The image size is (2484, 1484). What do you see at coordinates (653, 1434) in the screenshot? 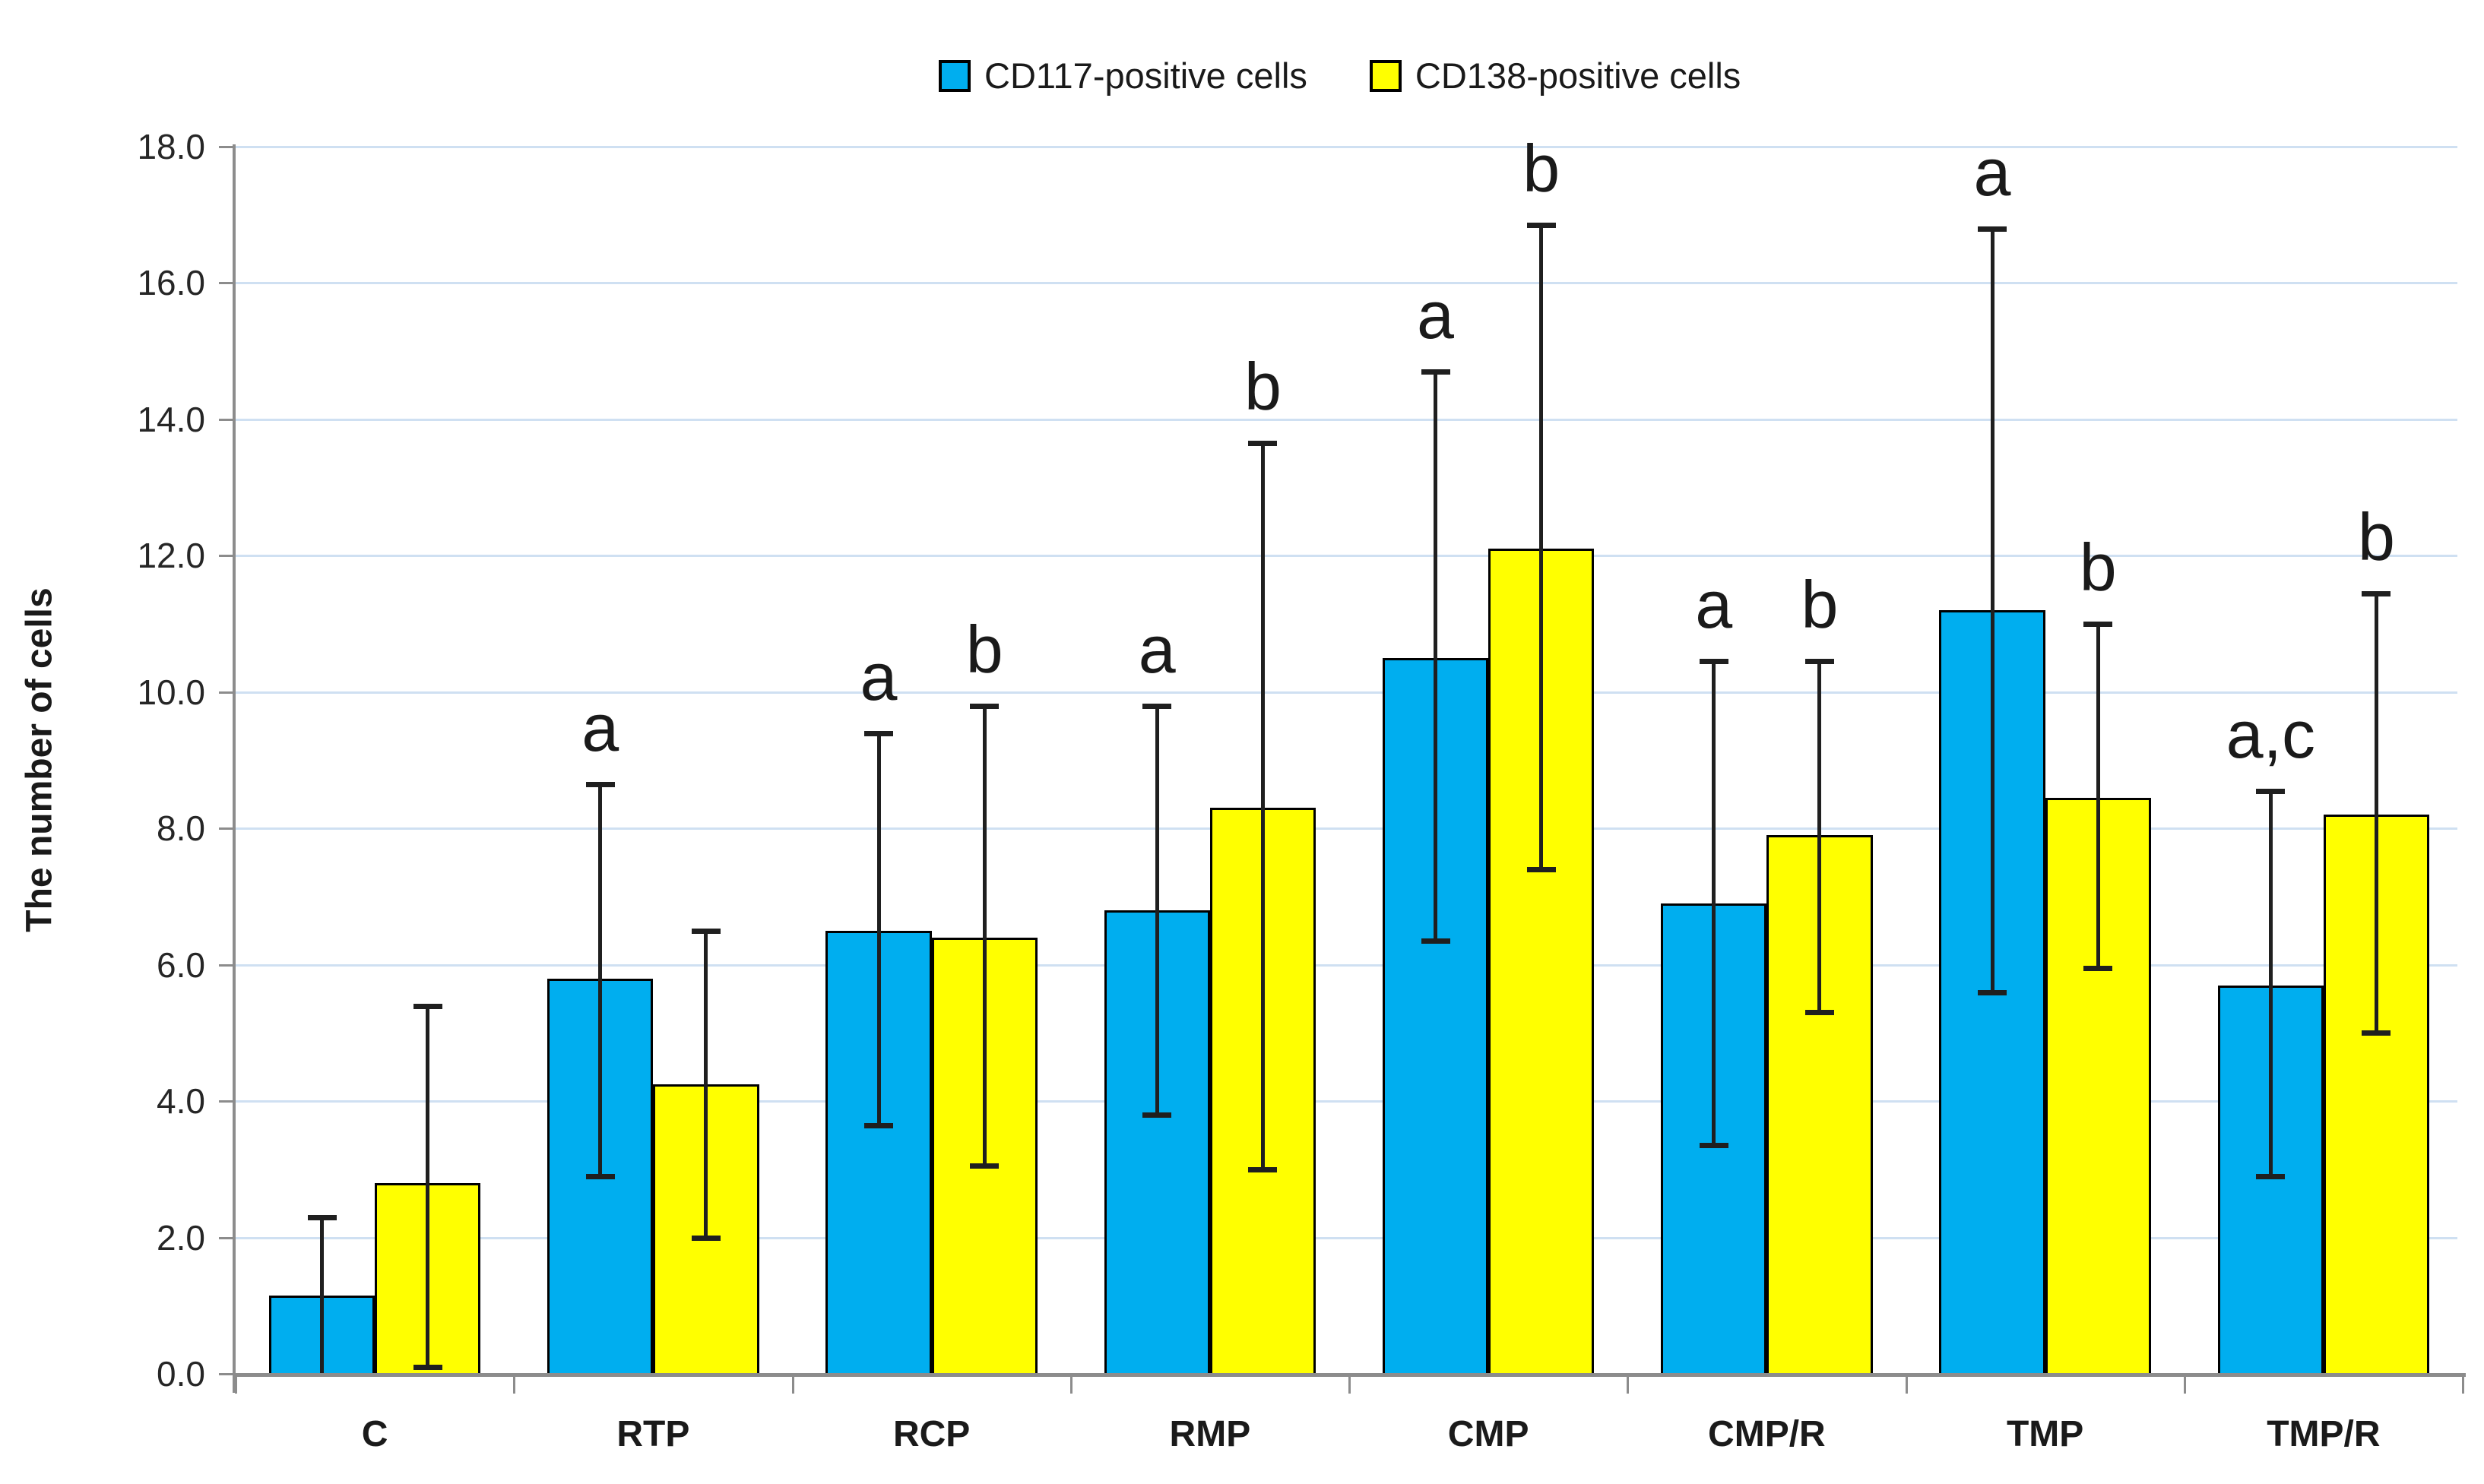
I see `x-category-label-rtp: RTP` at bounding box center [653, 1434].